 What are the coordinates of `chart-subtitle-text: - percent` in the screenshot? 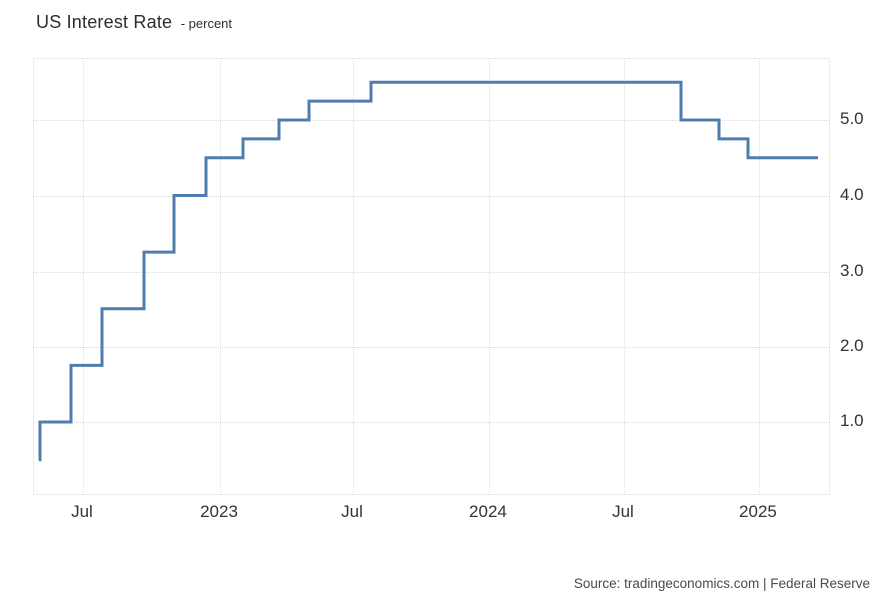 It's located at (206, 23).